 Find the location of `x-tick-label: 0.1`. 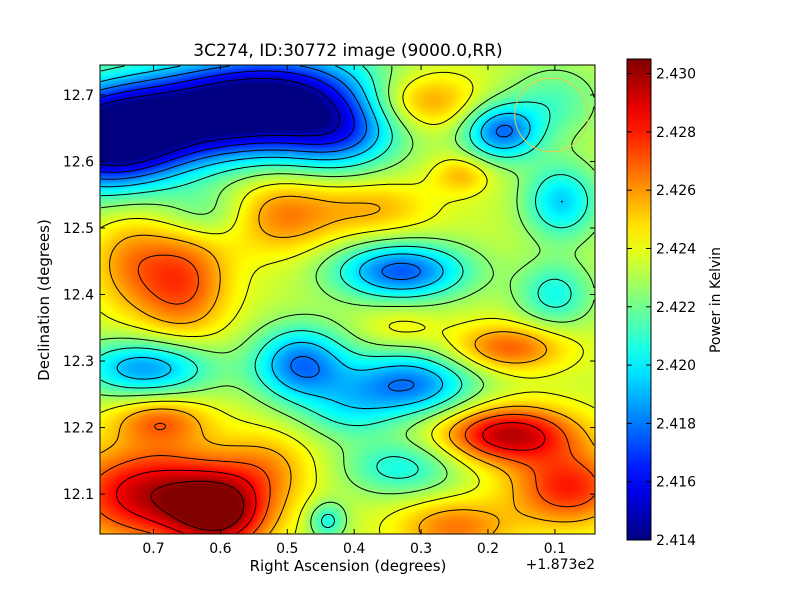

x-tick-label: 0.1 is located at coordinates (555, 549).